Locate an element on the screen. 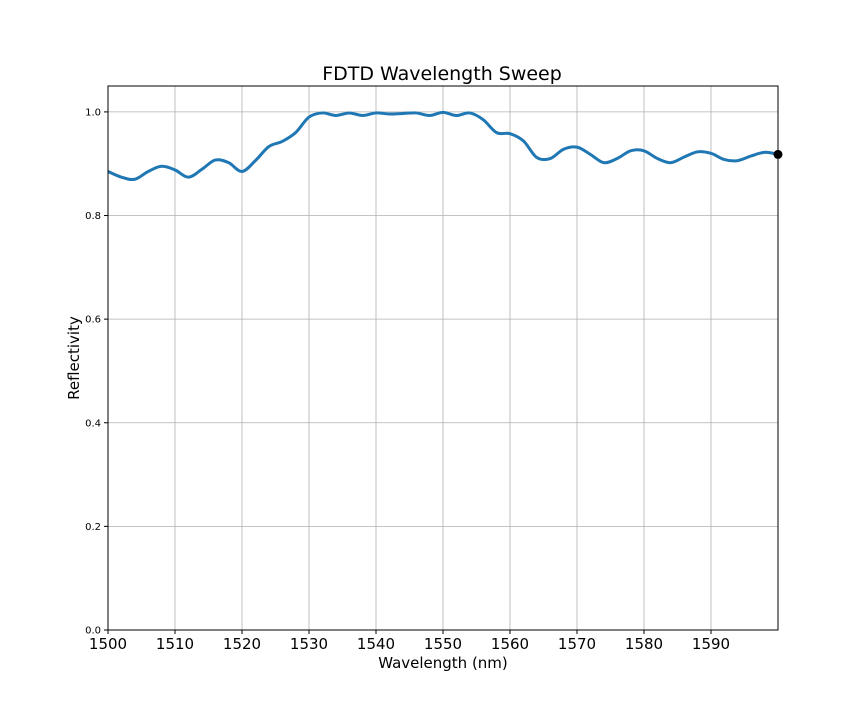 Image resolution: width=864 pixels, height=720 pixels. y-tick-label: 1.0 is located at coordinates (93, 112).